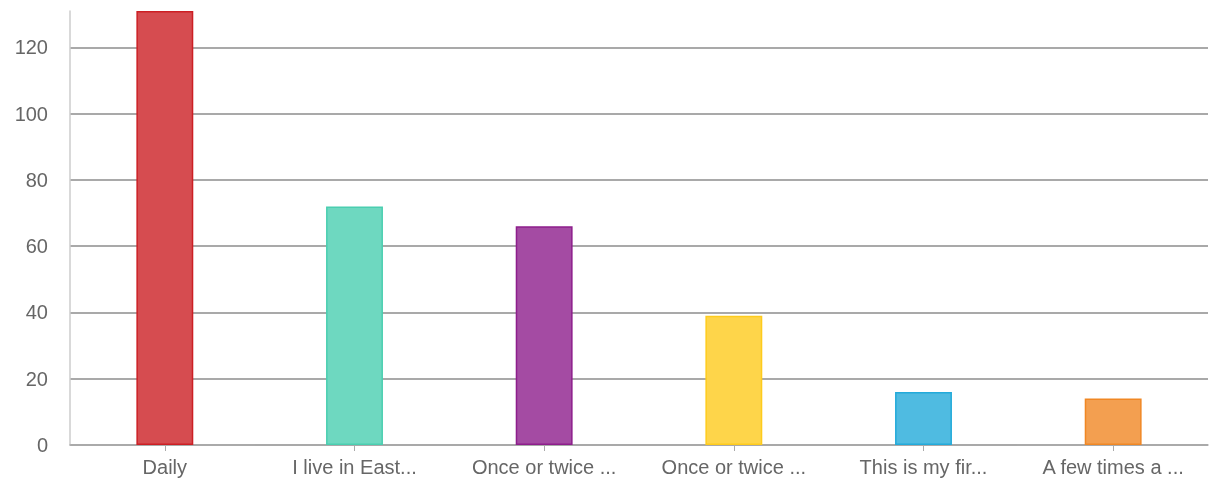  What do you see at coordinates (165, 467) in the screenshot?
I see `x-tick-label: Daily` at bounding box center [165, 467].